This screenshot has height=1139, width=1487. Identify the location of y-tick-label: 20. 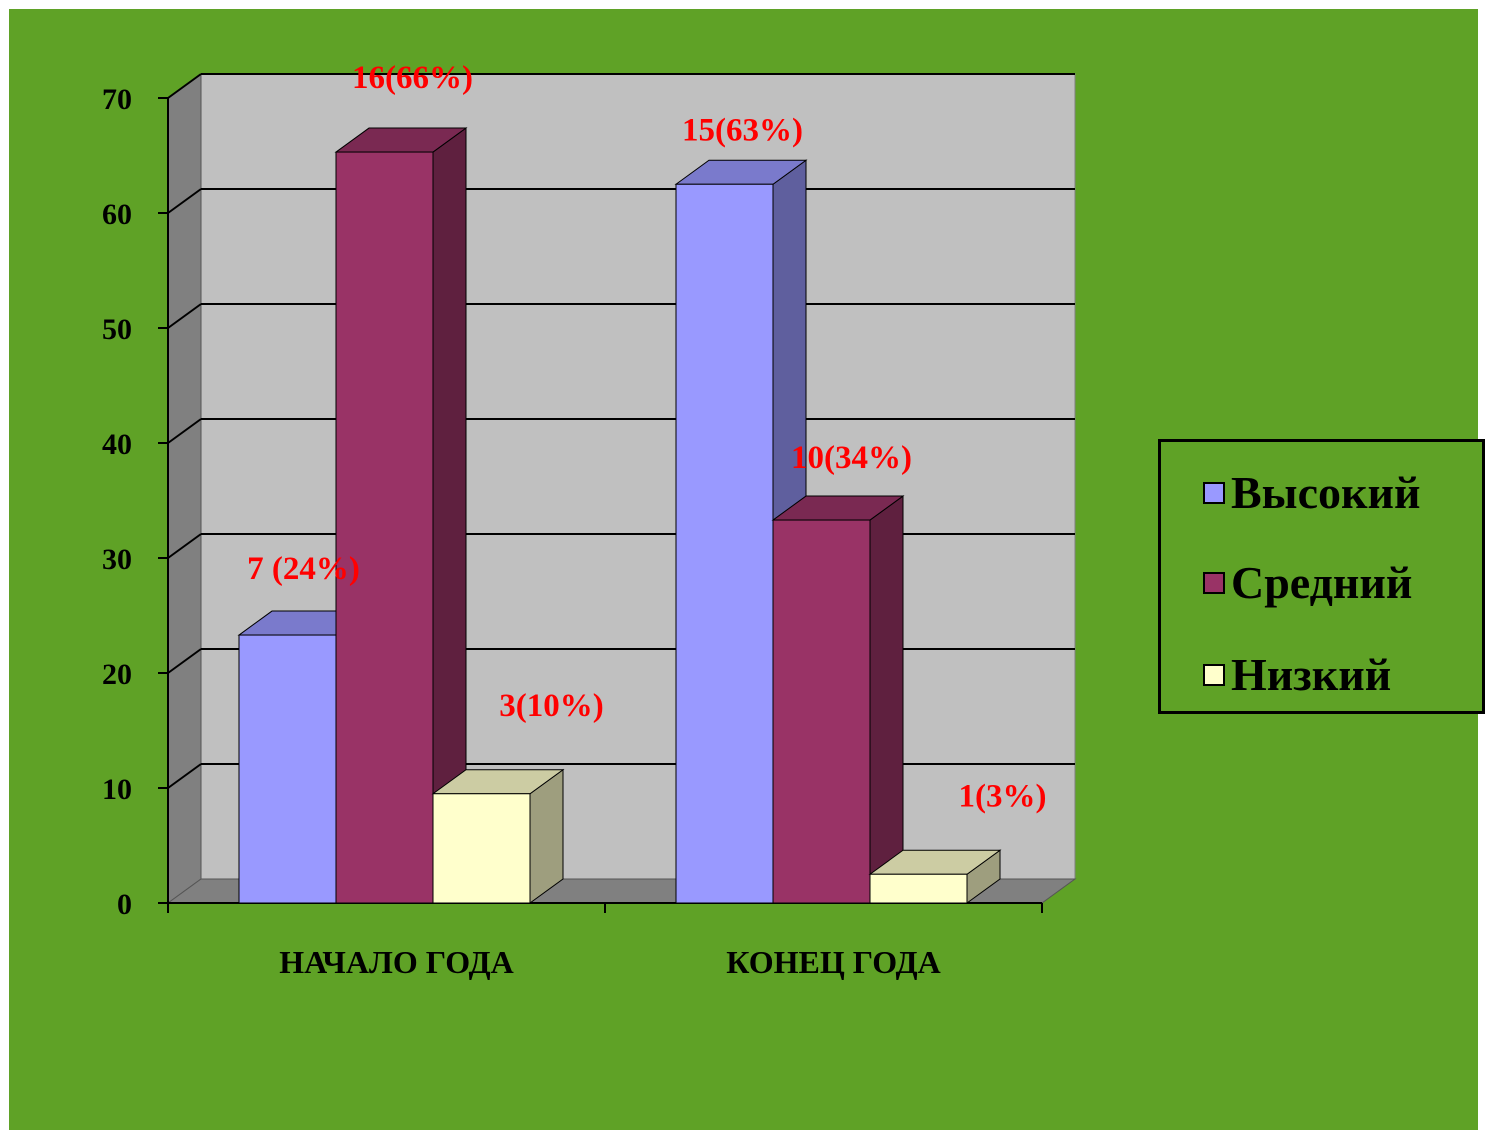
(117, 674).